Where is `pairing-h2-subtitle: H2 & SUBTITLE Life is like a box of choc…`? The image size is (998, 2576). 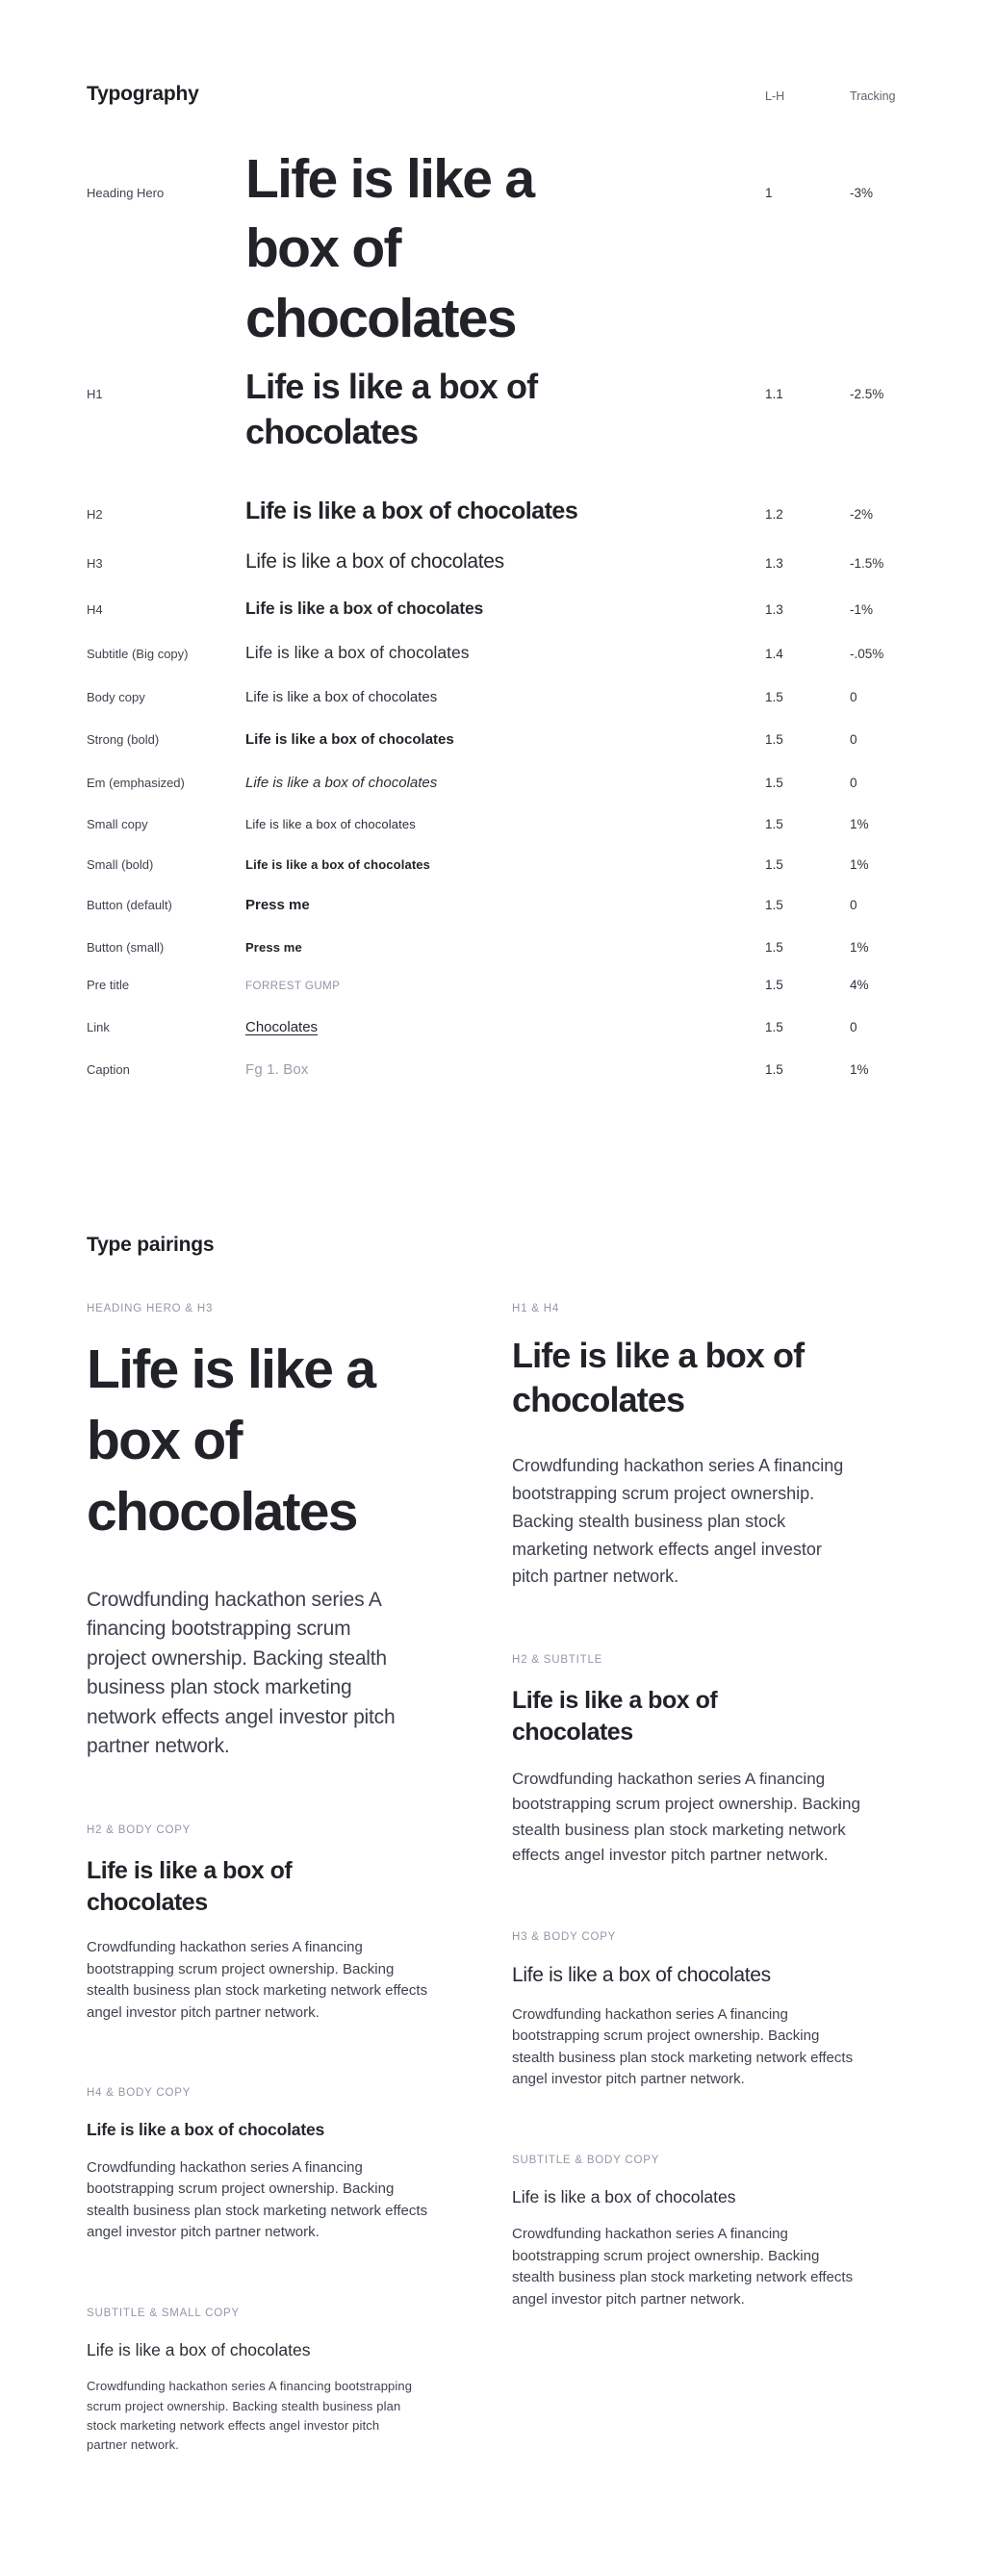
pairing-h2-subtitle: H2 & SUBTITLE Life is like a box of choc… is located at coordinates (700, 1761).